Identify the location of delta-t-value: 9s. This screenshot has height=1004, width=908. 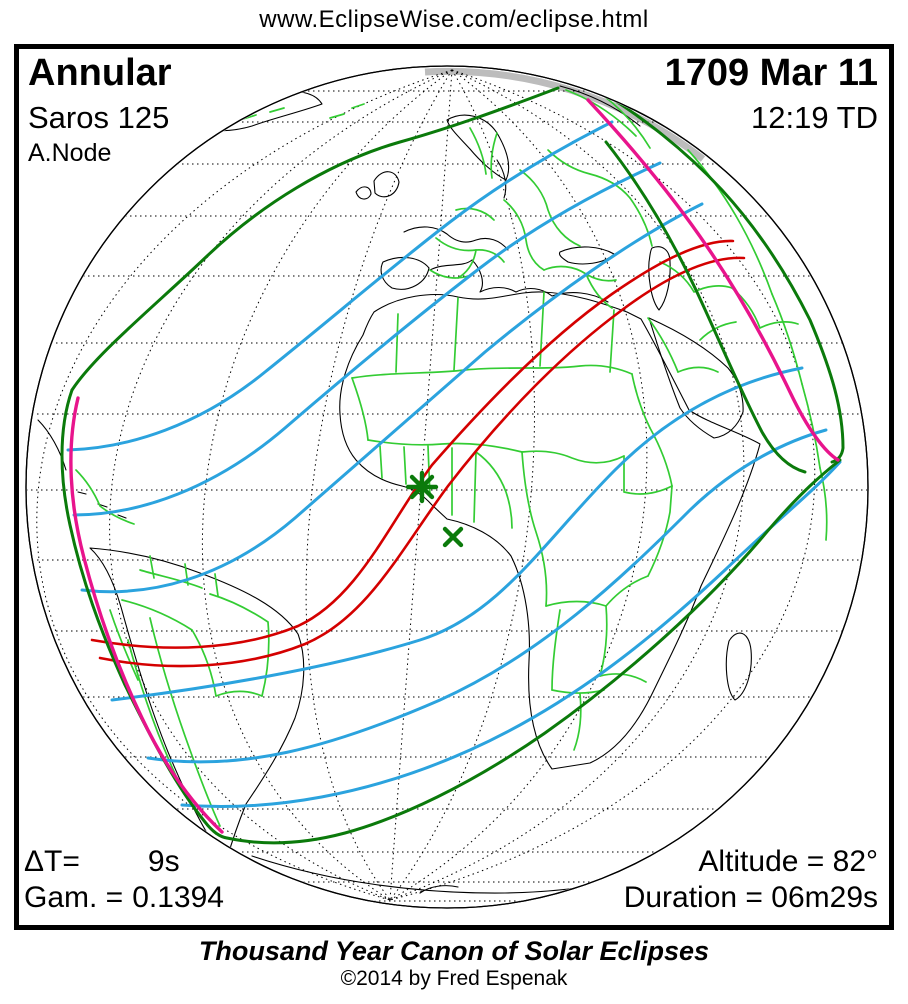
(163, 861).